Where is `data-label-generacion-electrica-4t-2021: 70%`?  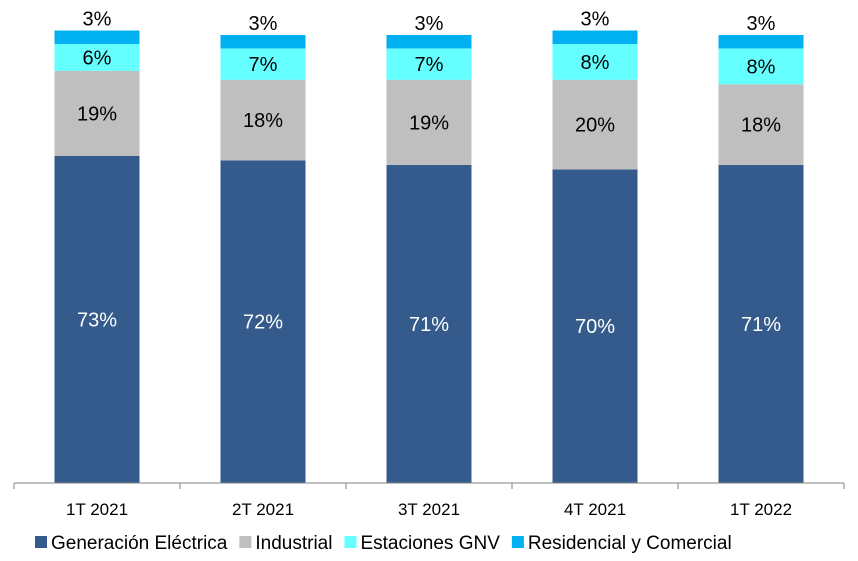 data-label-generacion-electrica-4t-2021: 70% is located at coordinates (595, 327).